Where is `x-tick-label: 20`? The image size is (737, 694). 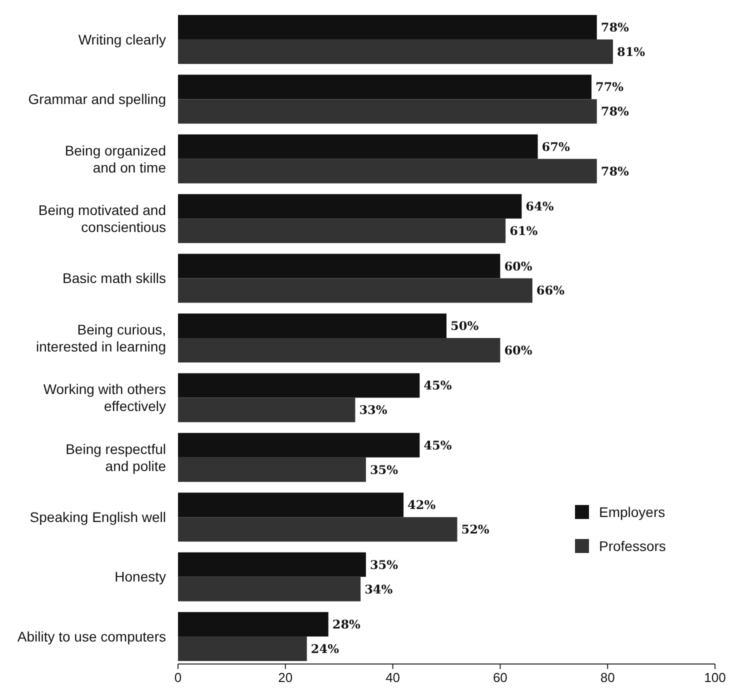
x-tick-label: 20 is located at coordinates (285, 677).